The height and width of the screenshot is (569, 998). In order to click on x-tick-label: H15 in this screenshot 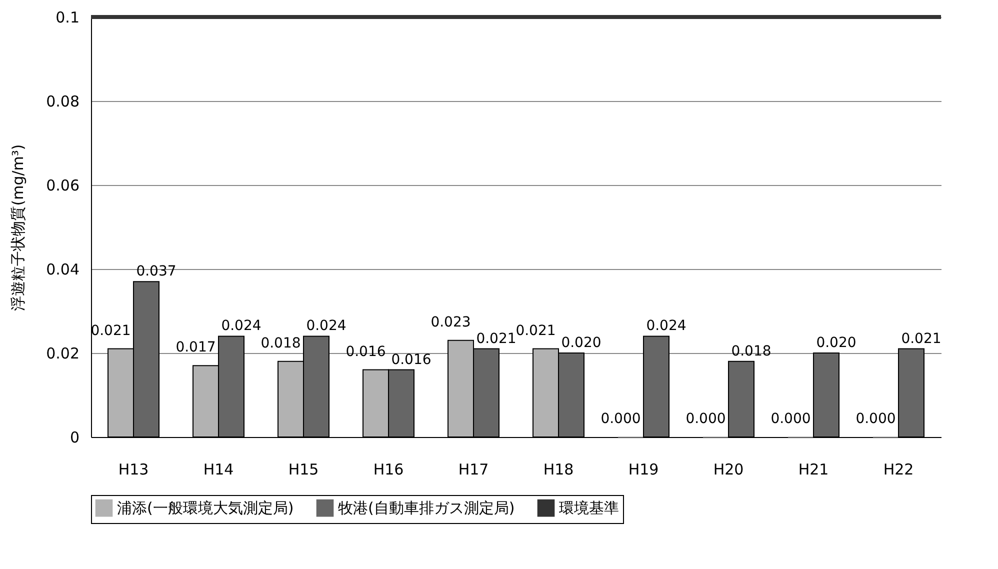, I will do `click(303, 469)`.